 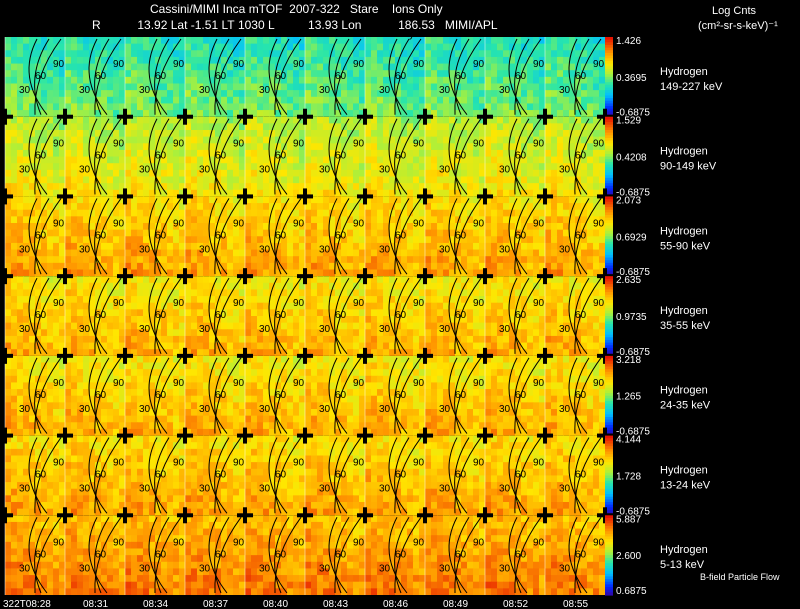 What do you see at coordinates (25, 90) in the screenshot?
I see `contour-label: 30` at bounding box center [25, 90].